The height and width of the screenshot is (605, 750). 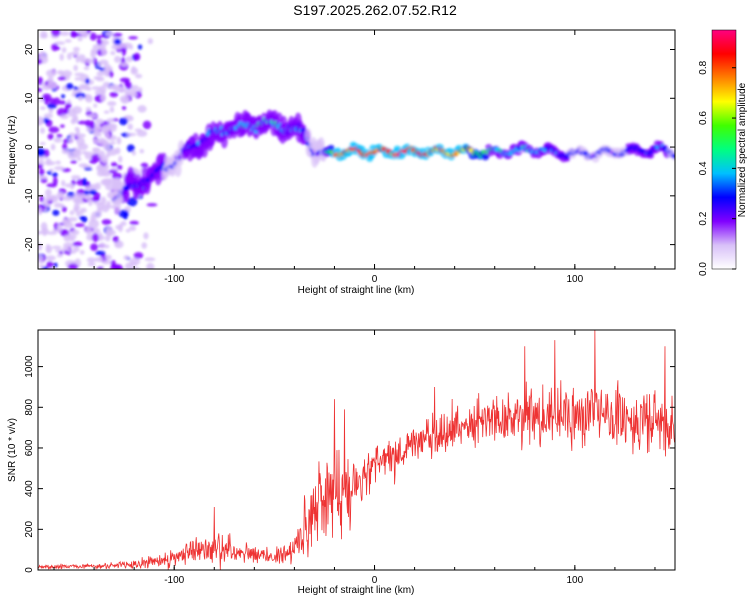 What do you see at coordinates (703, 168) in the screenshot?
I see `colorbar-tick-label: 0.4` at bounding box center [703, 168].